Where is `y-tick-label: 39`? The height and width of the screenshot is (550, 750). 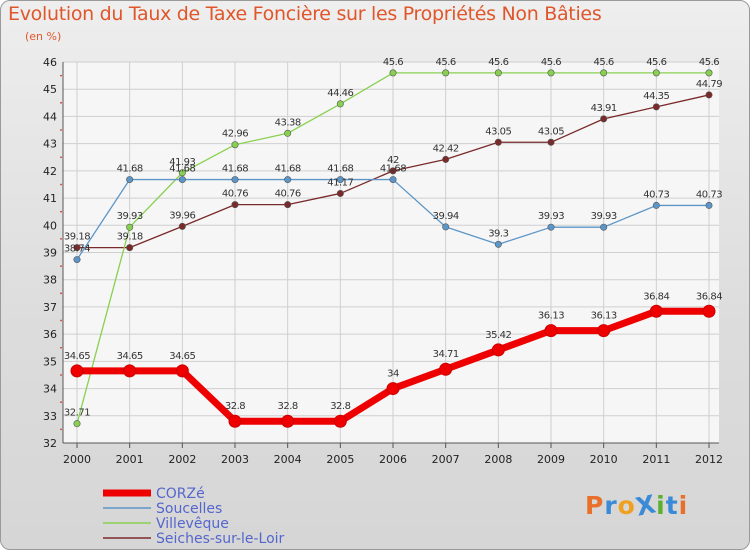
y-tick-label: 39 is located at coordinates (50, 253).